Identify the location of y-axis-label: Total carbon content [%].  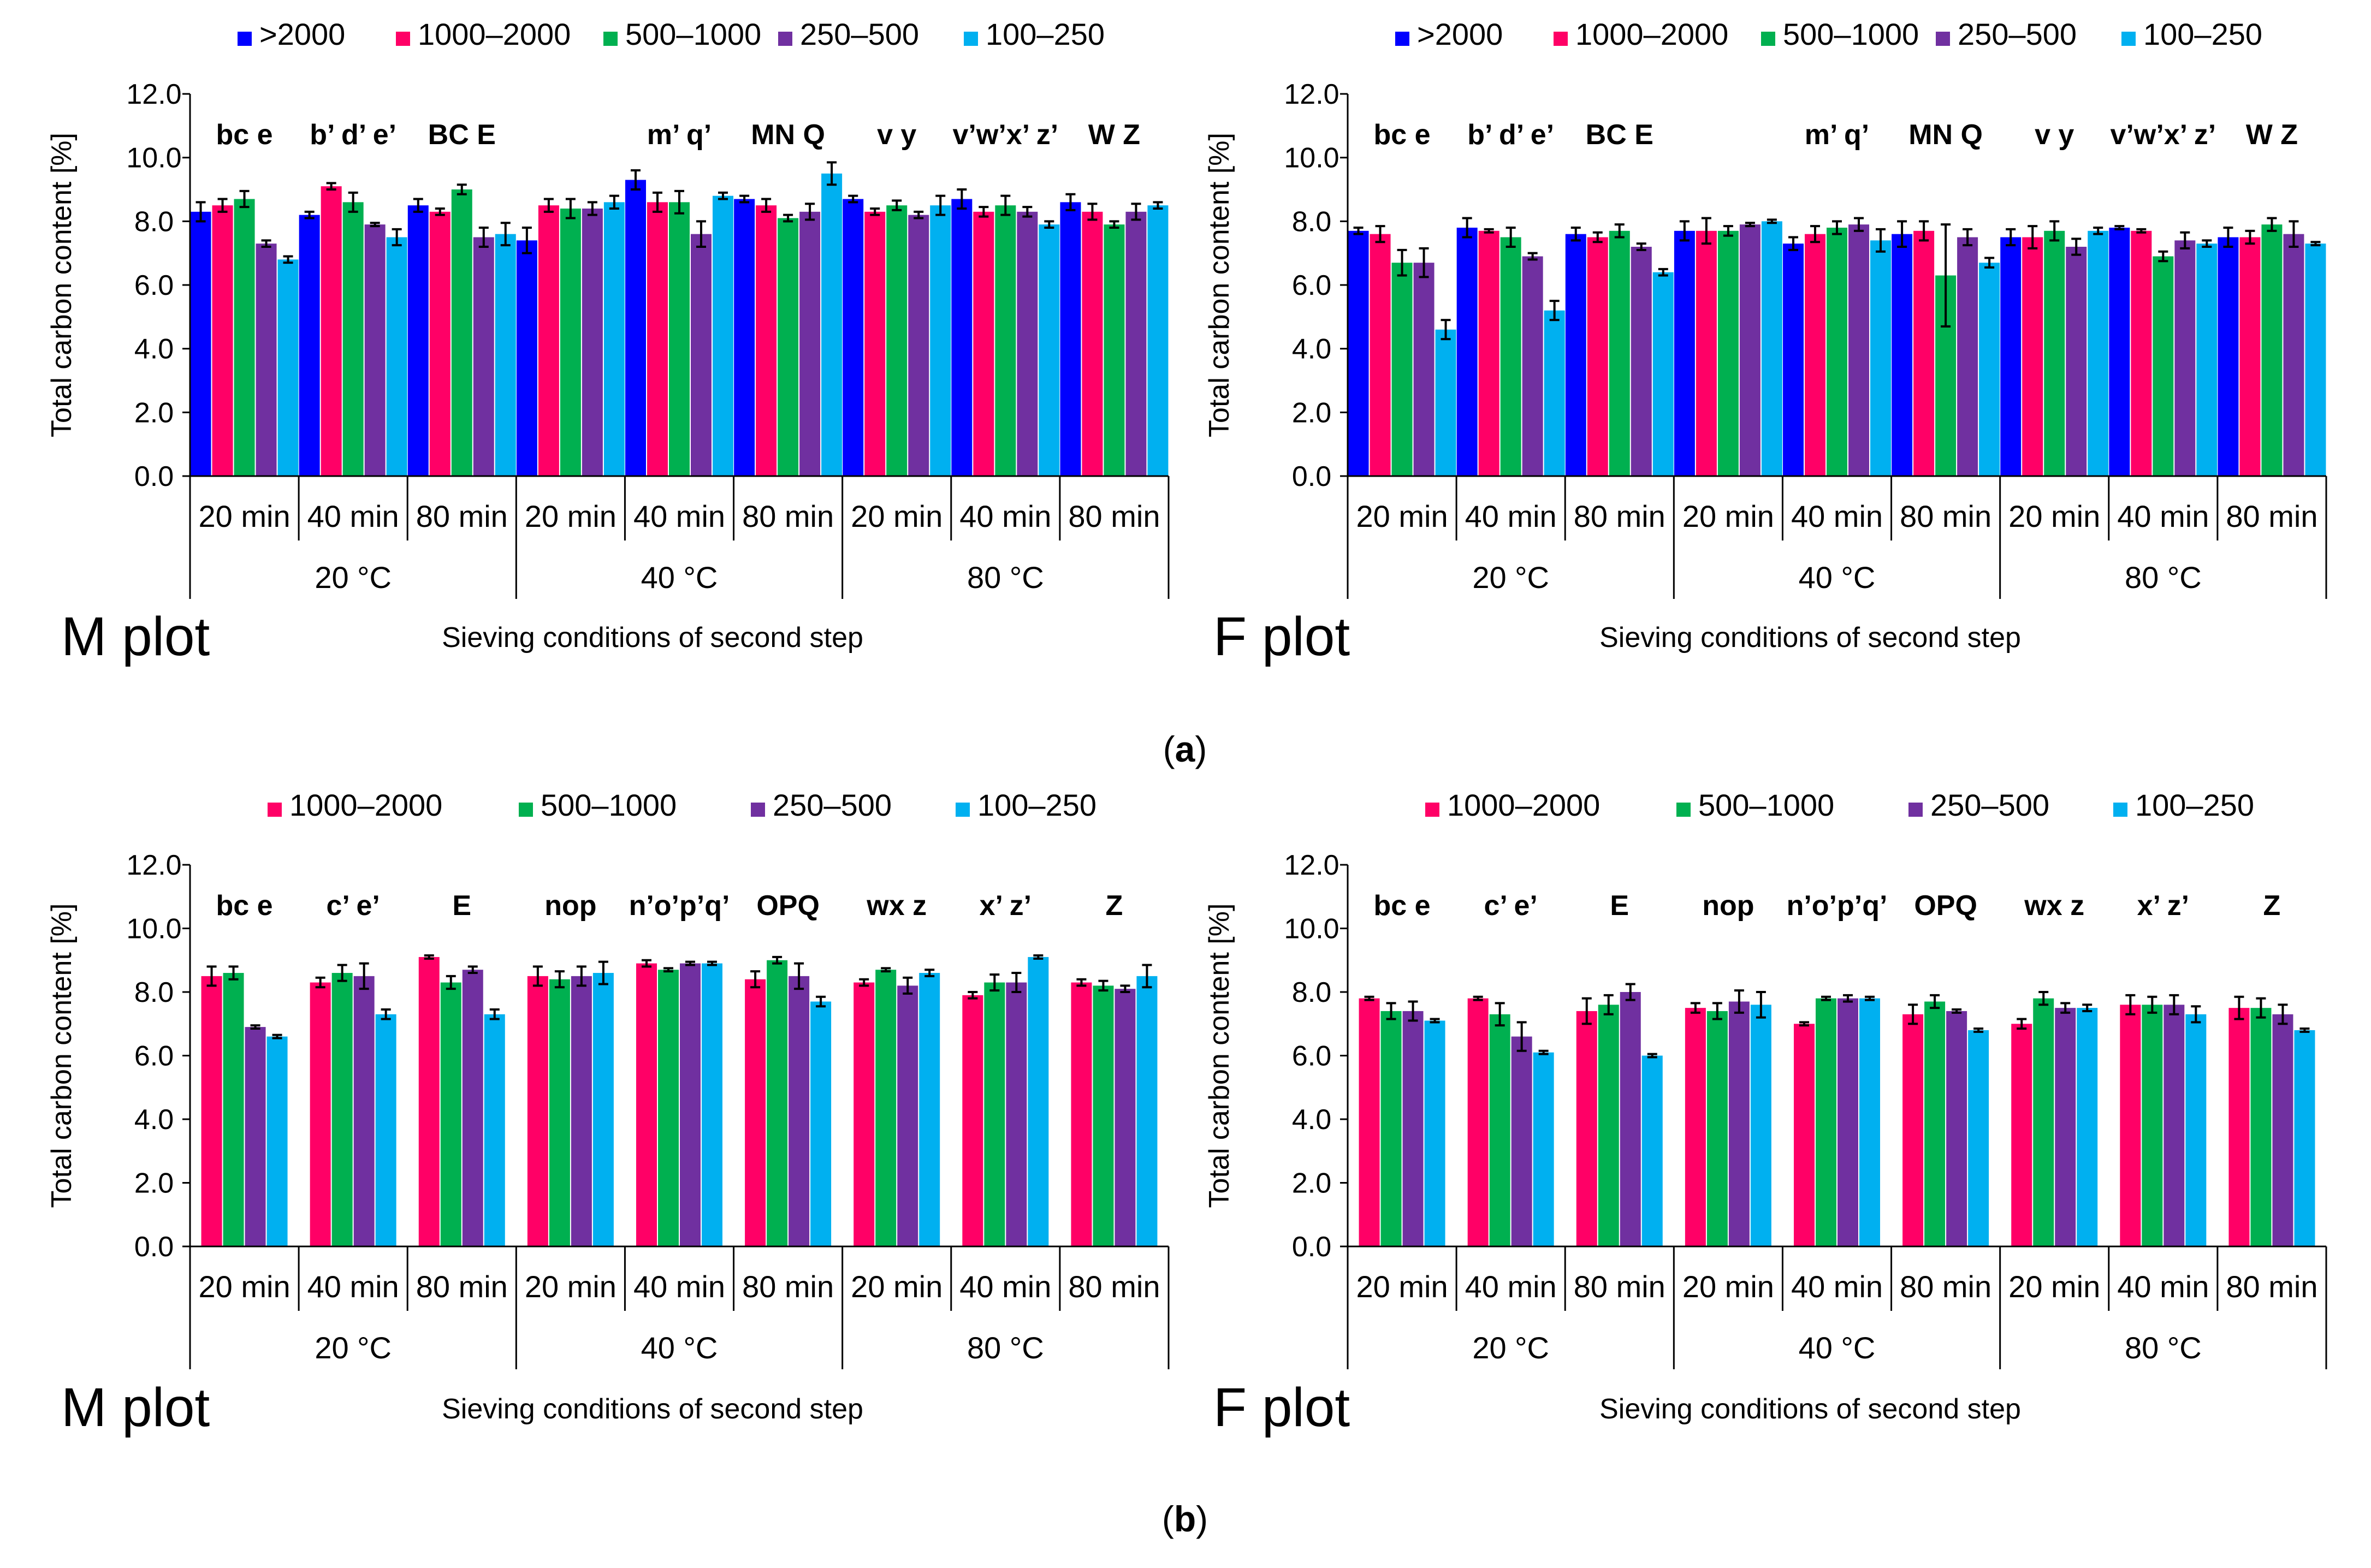
(62, 285).